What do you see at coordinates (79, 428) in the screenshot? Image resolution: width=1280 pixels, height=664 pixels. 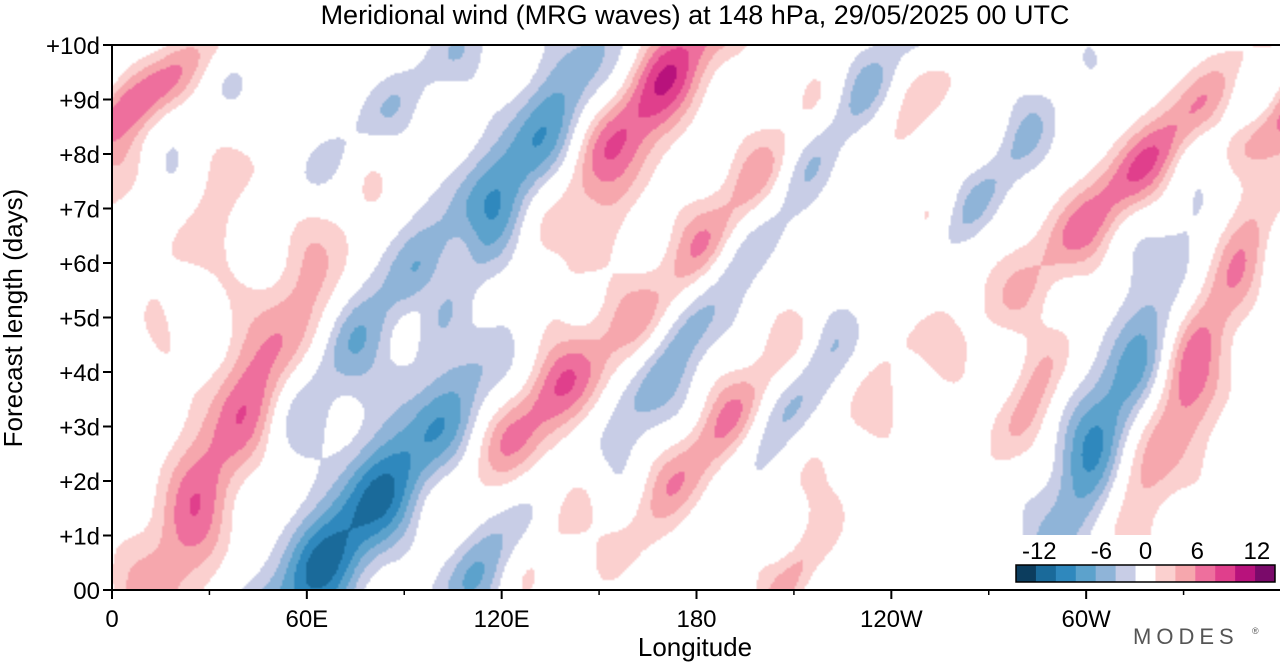 I see `y-tick-label: +3d` at bounding box center [79, 428].